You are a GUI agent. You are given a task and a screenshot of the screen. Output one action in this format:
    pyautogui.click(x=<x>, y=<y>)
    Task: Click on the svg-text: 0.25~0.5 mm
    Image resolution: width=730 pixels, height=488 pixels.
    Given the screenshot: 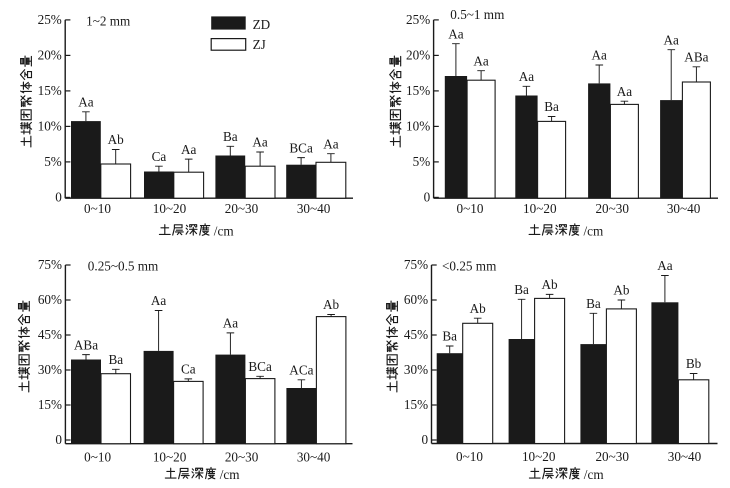 What is the action you would take?
    pyautogui.click(x=123, y=265)
    